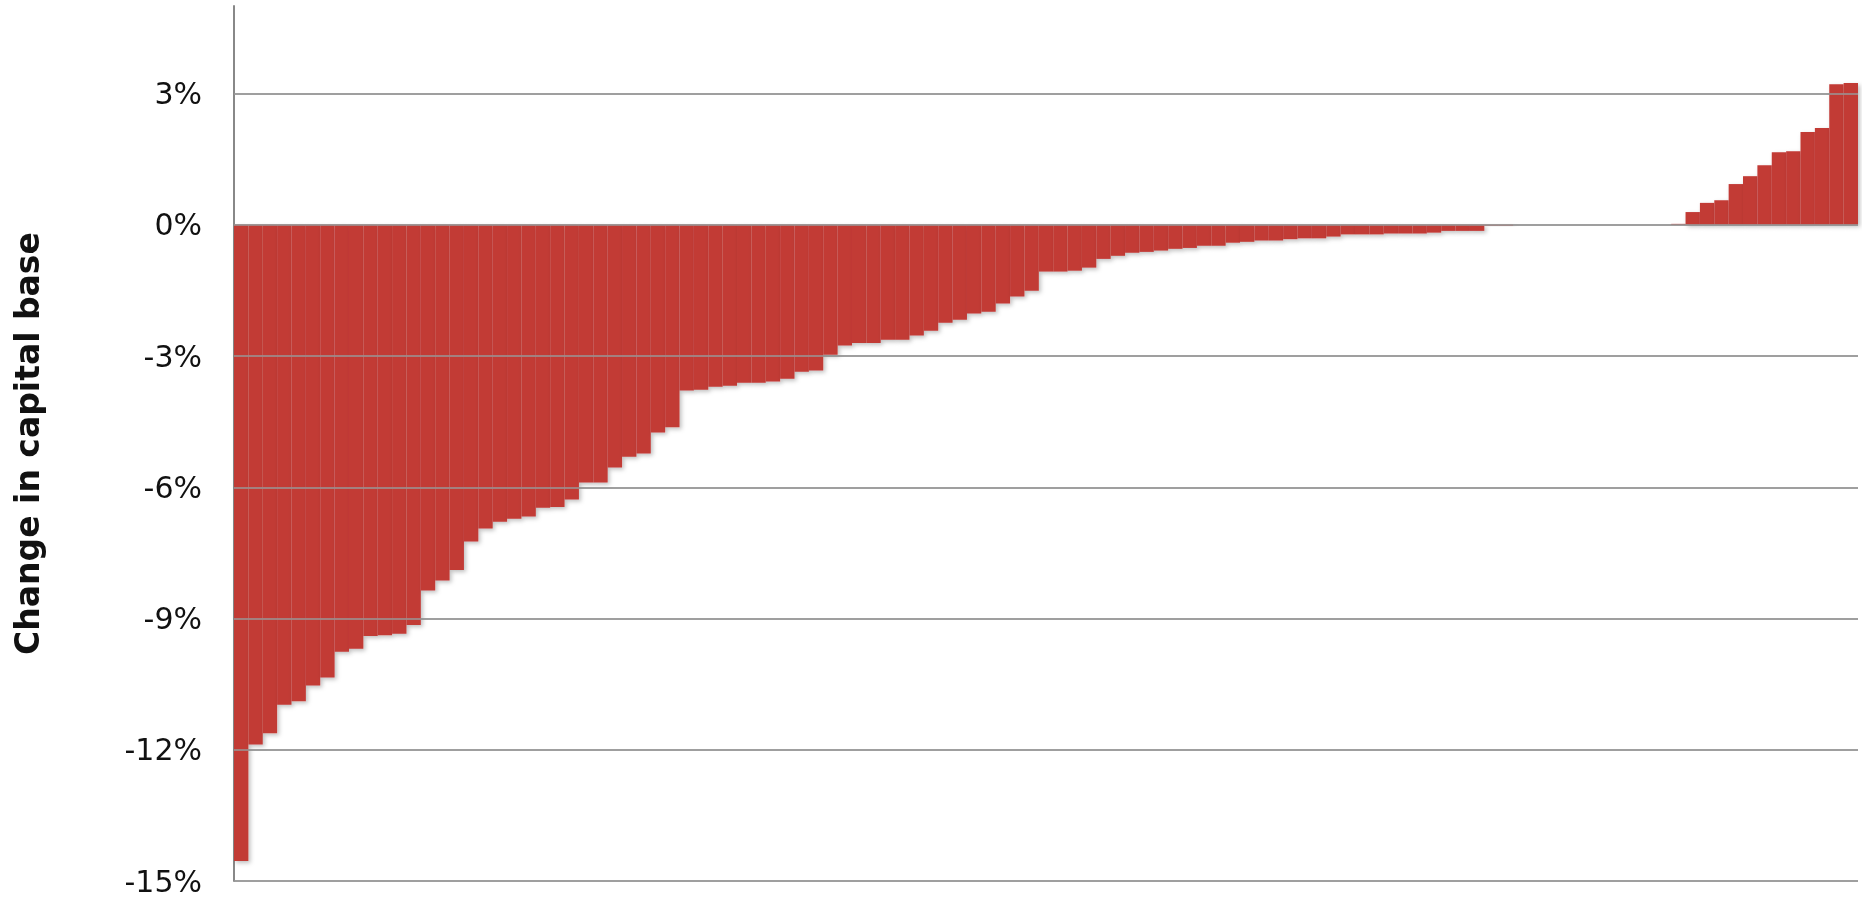 This screenshot has width=1862, height=904. I want to click on y-tick-label: -6%, so click(172, 487).